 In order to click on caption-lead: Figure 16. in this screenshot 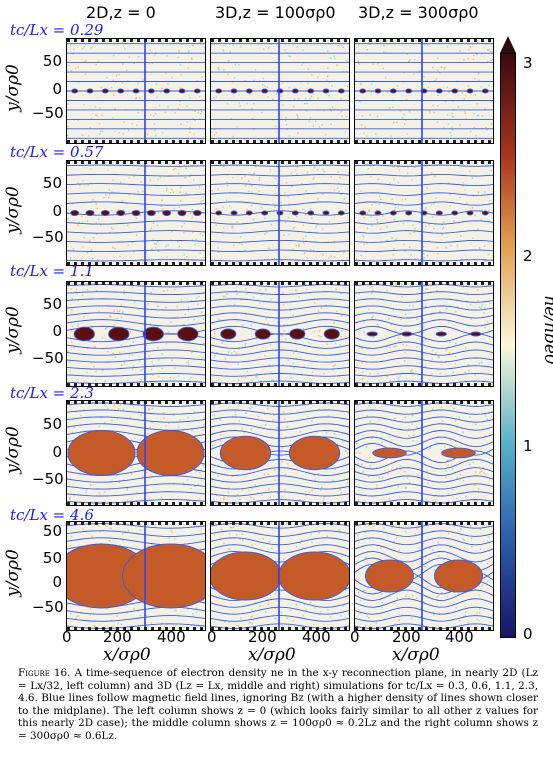, I will do `click(44, 673)`.